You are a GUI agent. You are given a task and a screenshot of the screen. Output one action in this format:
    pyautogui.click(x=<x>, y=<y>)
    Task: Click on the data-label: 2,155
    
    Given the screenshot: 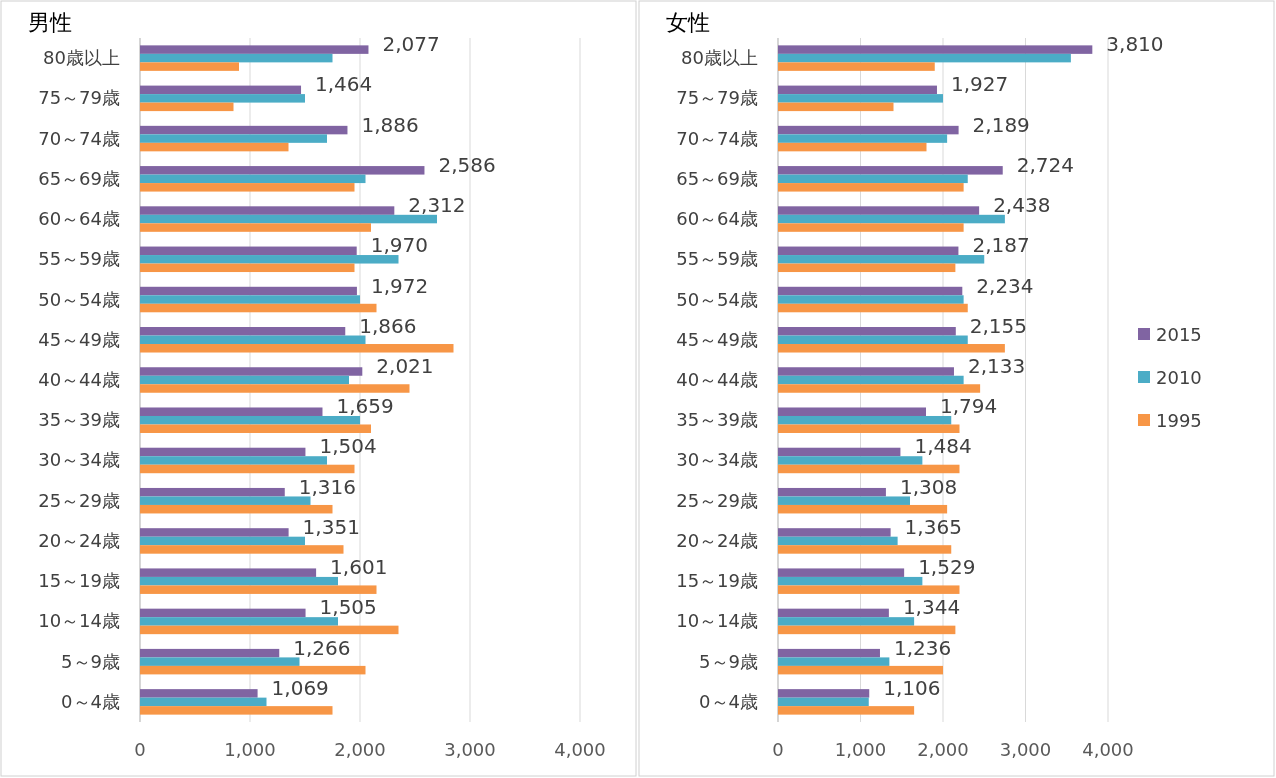 What is the action you would take?
    pyautogui.click(x=998, y=325)
    